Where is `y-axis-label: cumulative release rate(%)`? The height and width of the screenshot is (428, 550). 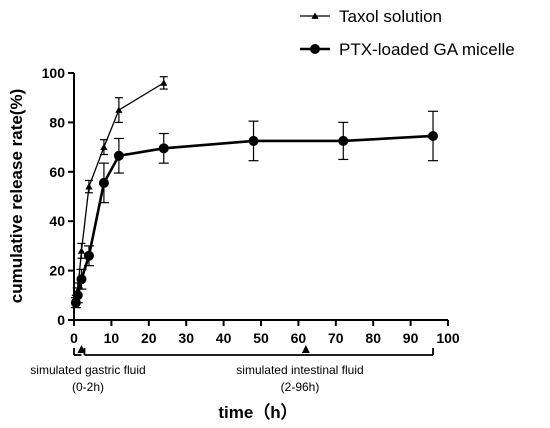 y-axis-label: cumulative release rate(%) is located at coordinates (16, 196).